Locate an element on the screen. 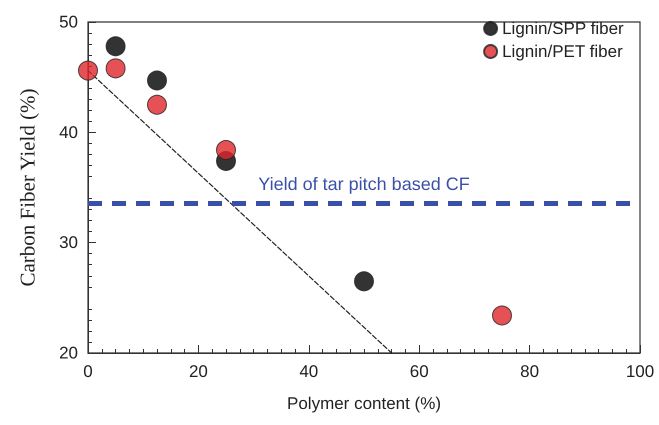  y-tick-label: 30 is located at coordinates (68, 242).